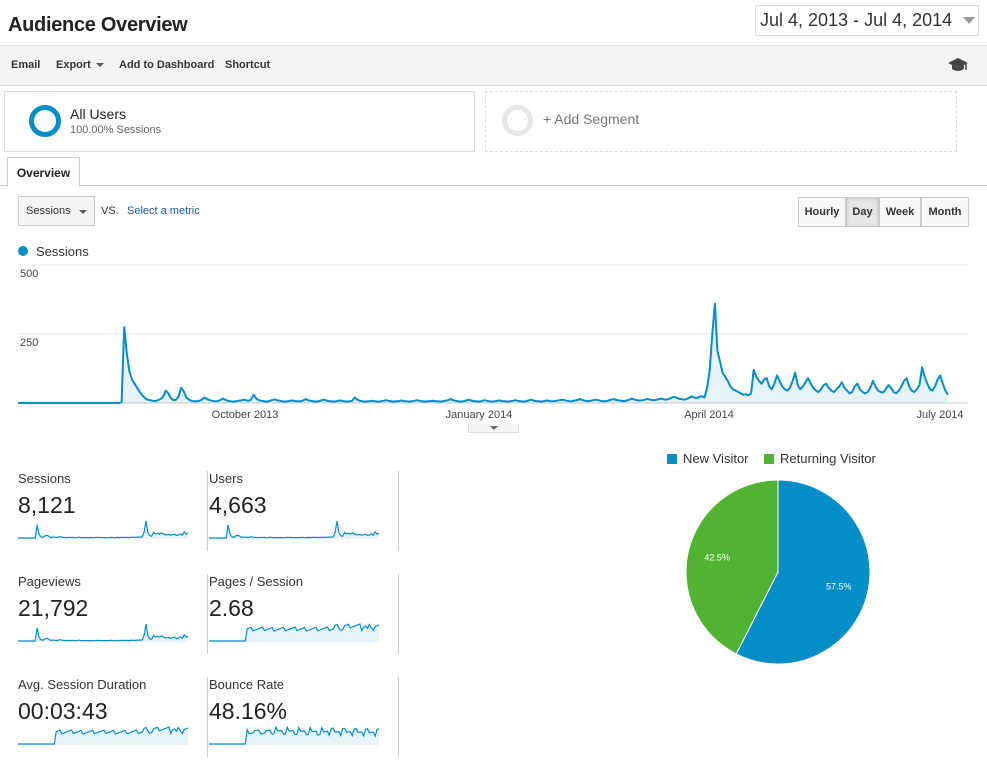 The width and height of the screenshot is (987, 761). I want to click on add-segment-label: + Add Segment, so click(591, 119).